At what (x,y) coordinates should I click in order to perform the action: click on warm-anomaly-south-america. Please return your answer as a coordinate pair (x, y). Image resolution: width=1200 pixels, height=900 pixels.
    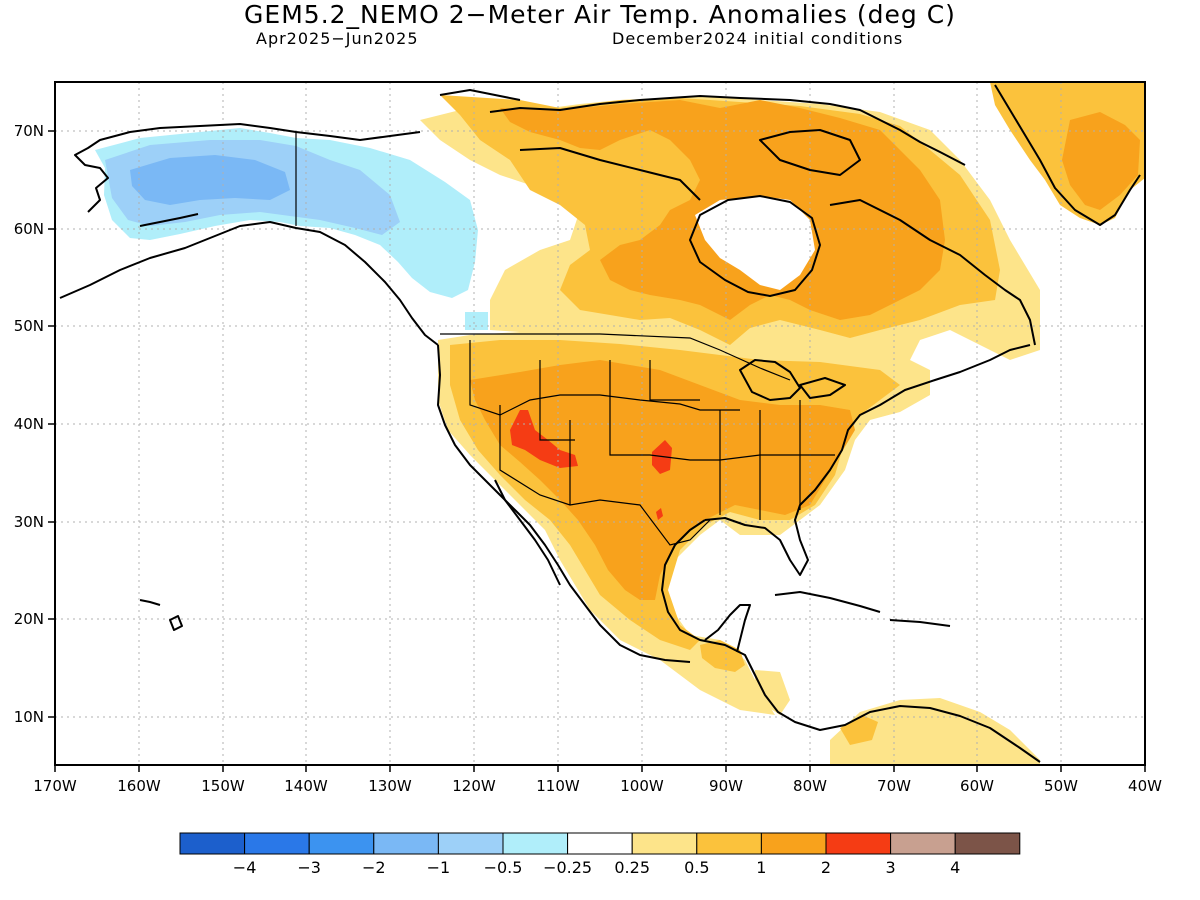
    Looking at the image, I should click on (935, 731).